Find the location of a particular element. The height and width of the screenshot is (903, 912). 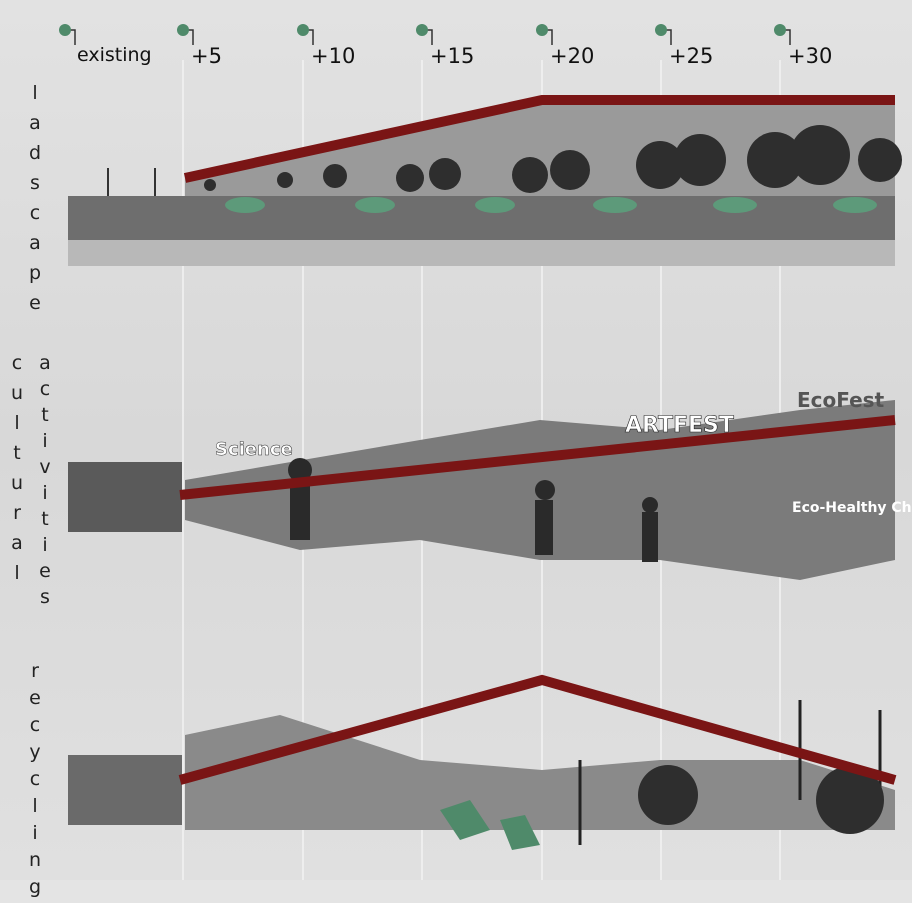

timeline-label: existing is located at coordinates (114, 55).